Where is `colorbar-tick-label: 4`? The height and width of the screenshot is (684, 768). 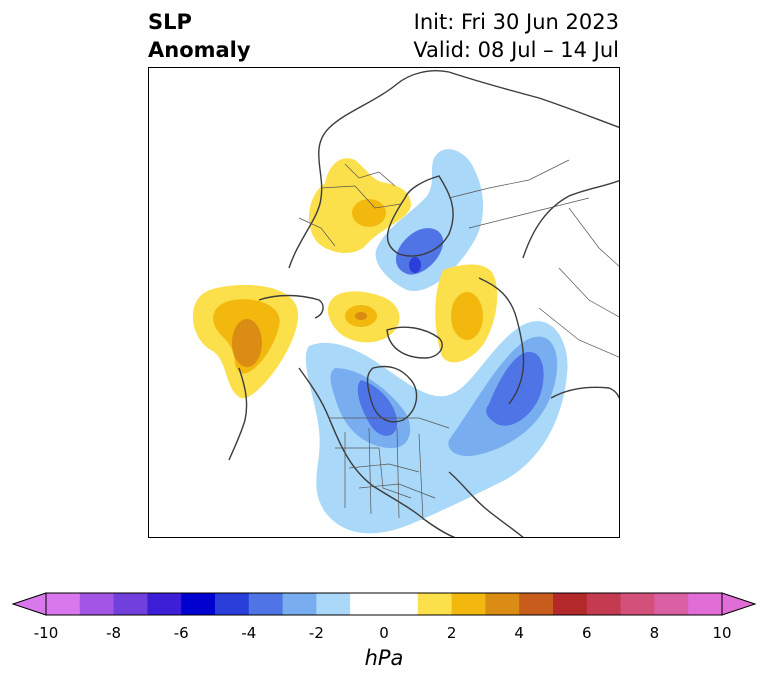
colorbar-tick-label: 4 is located at coordinates (519, 633).